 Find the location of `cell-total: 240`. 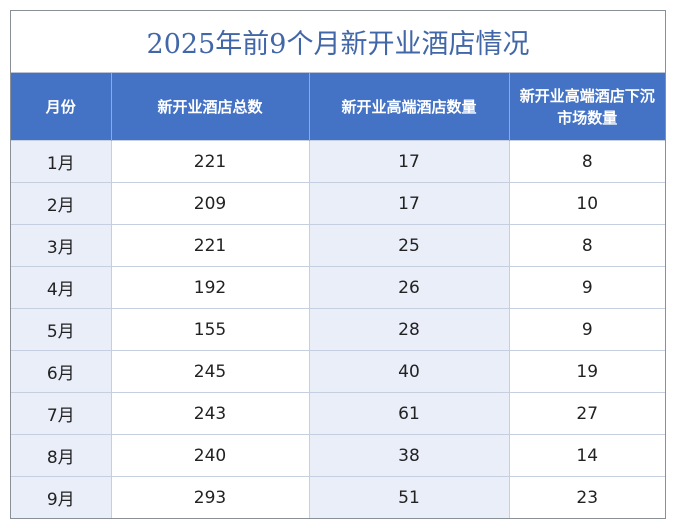

cell-total: 240 is located at coordinates (210, 455).